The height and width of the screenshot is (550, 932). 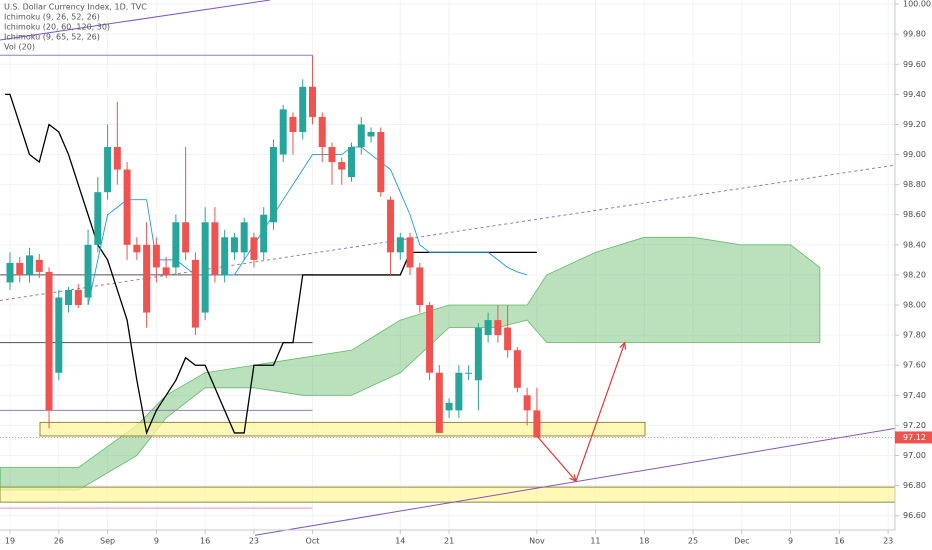 I want to click on y-tick-label: 99.00, so click(x=914, y=154).